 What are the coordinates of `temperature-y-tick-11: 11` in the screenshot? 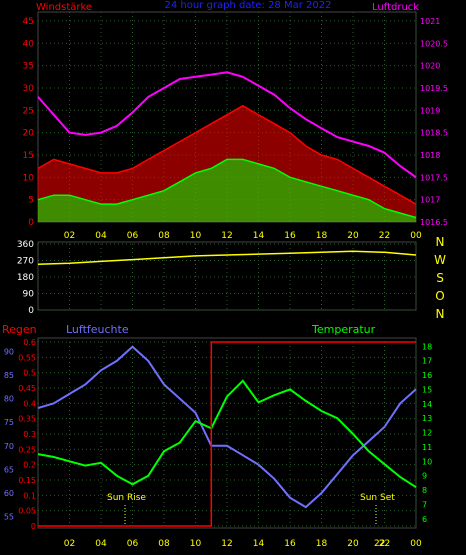 It's located at (427, 447).